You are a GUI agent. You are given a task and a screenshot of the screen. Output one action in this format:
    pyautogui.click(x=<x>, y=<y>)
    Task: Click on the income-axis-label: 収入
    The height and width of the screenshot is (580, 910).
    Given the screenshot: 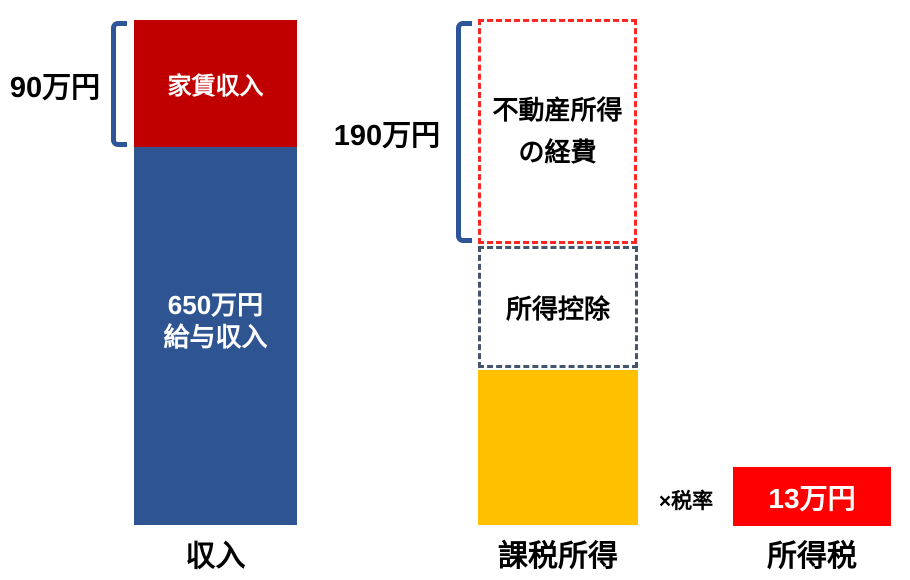 What is the action you would take?
    pyautogui.click(x=215, y=556)
    